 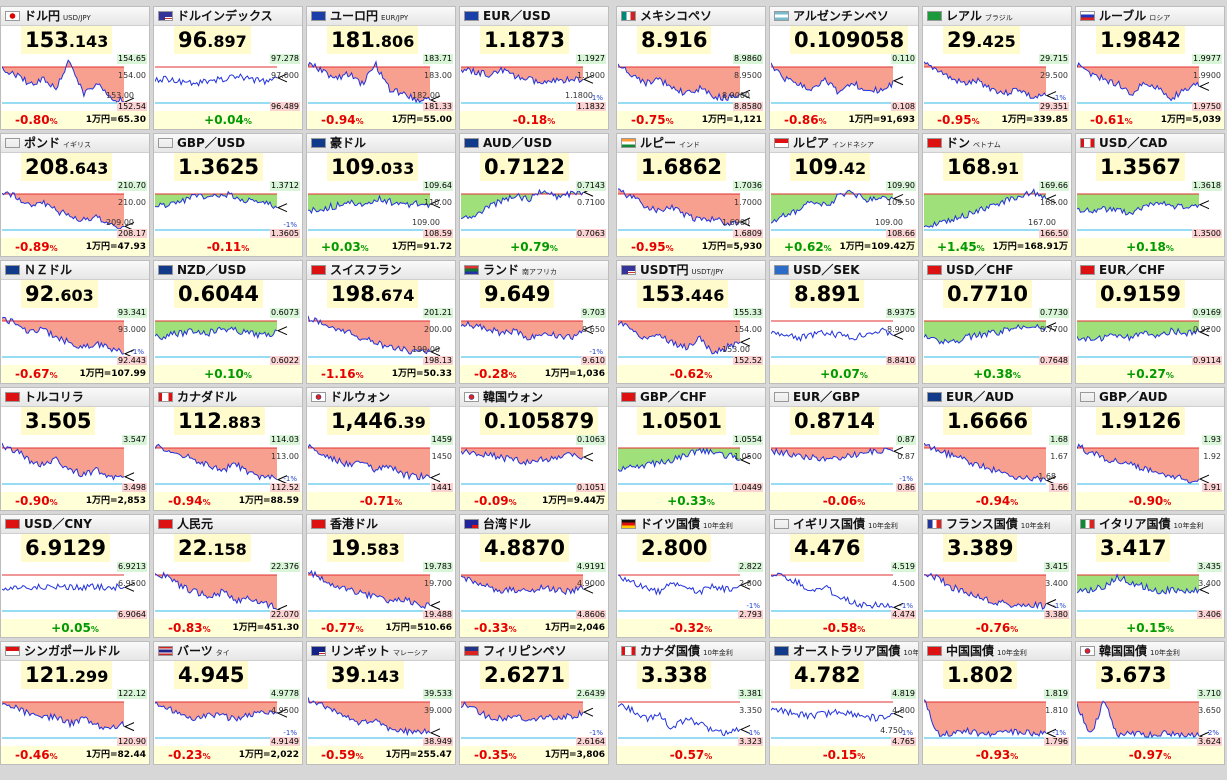 I want to click on change-pct: +0.18%, so click(x=1150, y=247).